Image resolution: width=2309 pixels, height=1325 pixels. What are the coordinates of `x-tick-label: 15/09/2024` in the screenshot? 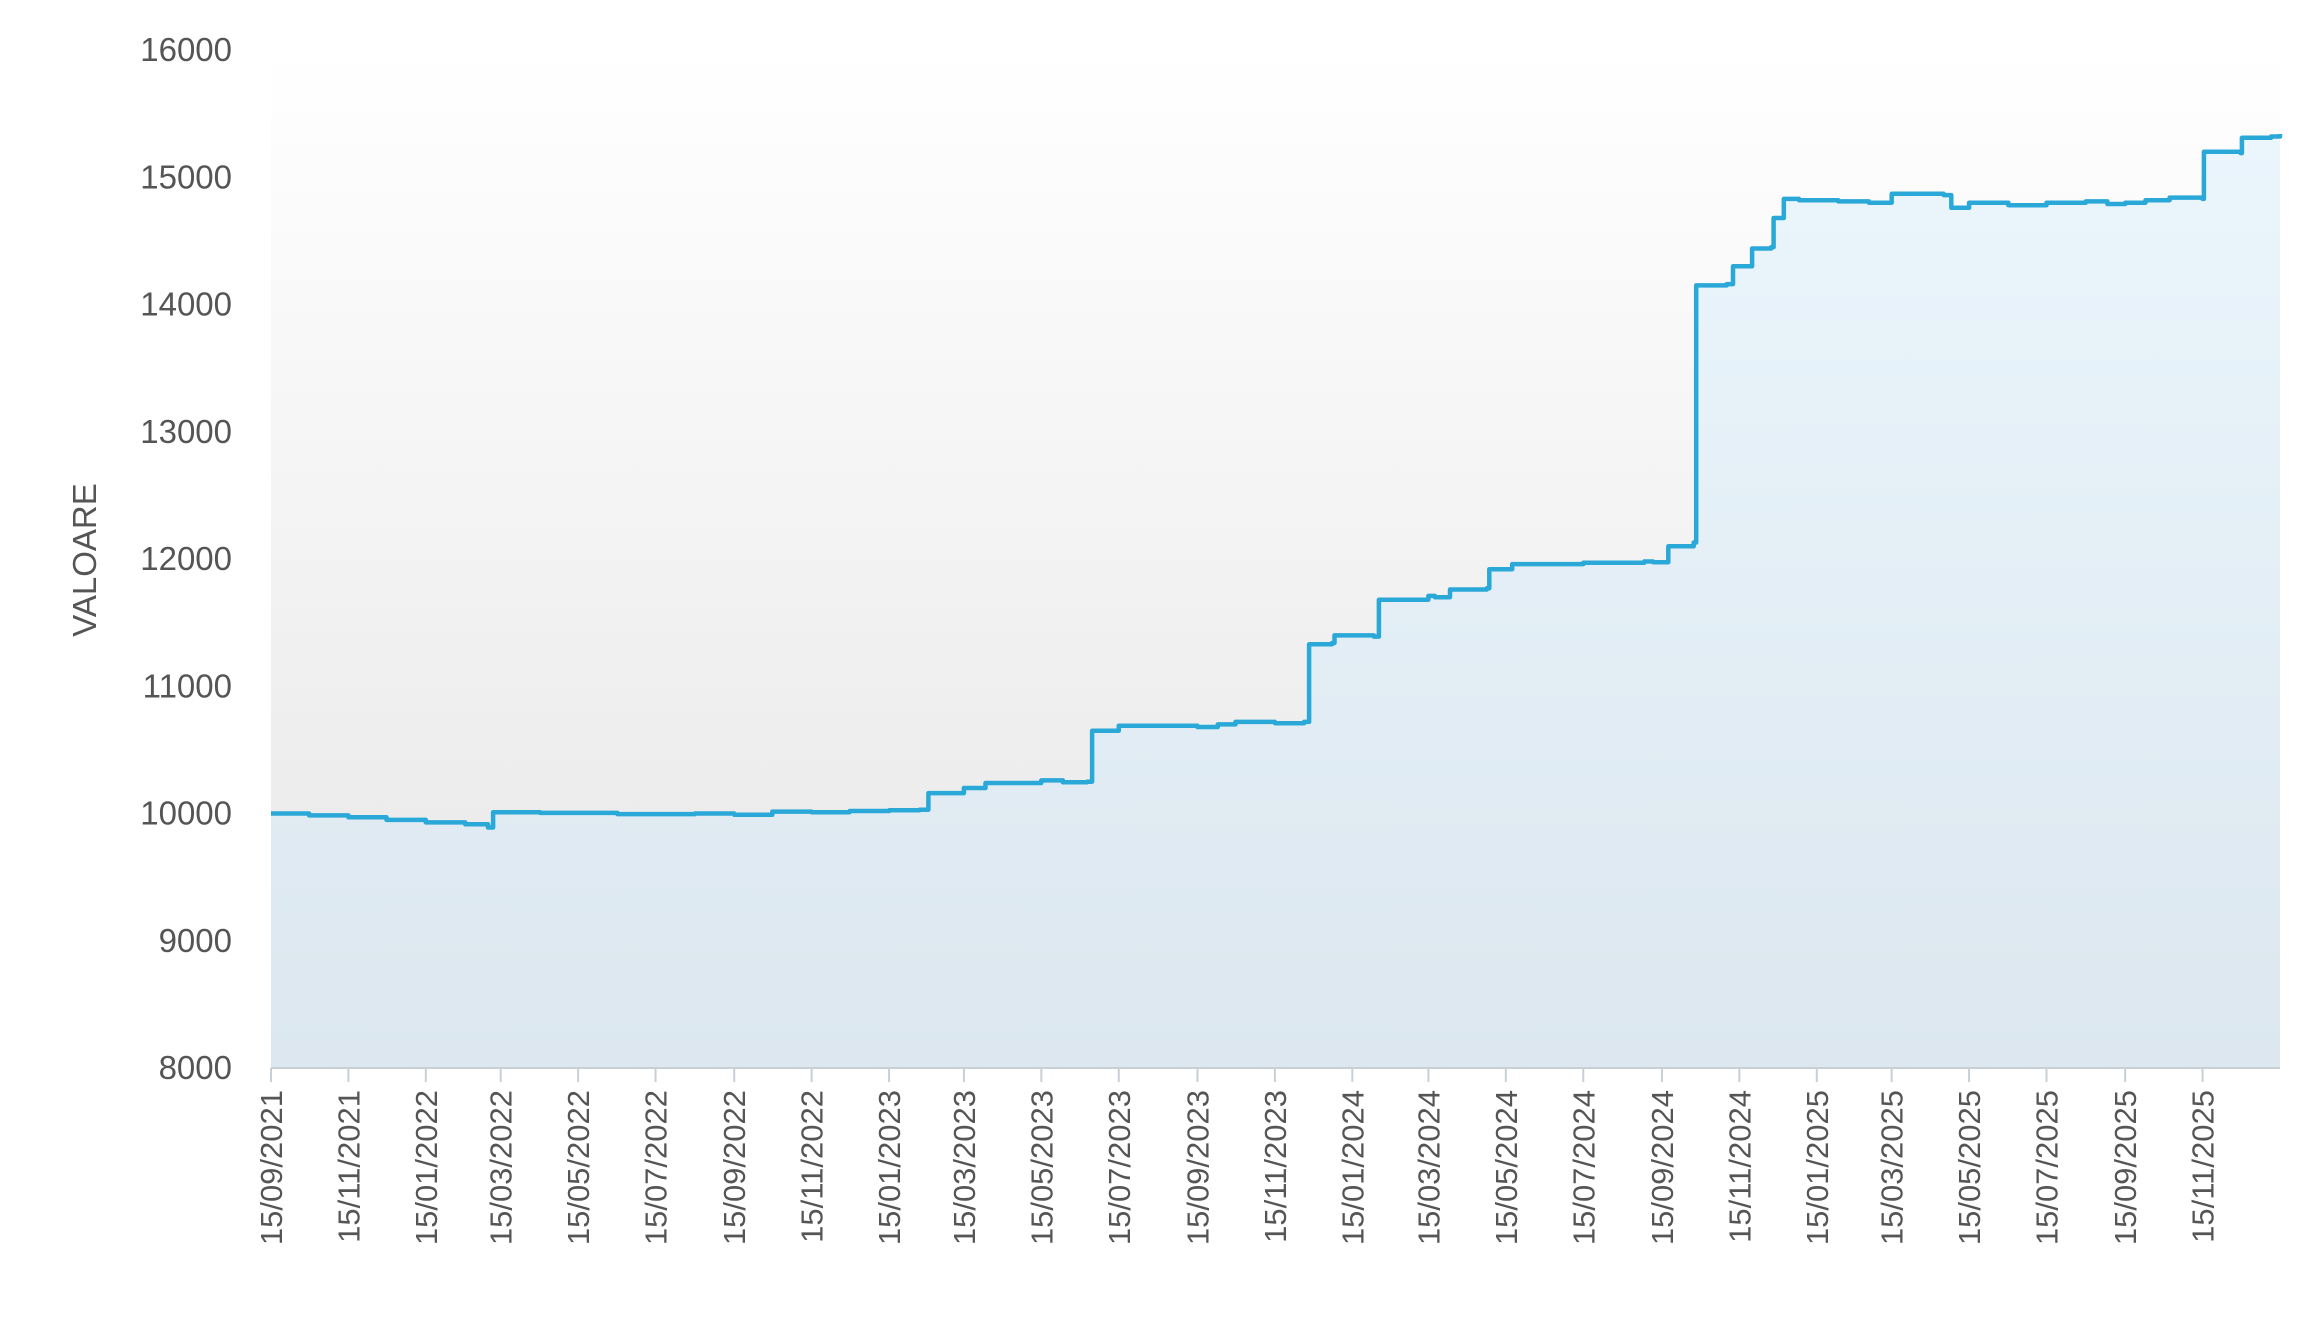 It's located at (1662, 1167).